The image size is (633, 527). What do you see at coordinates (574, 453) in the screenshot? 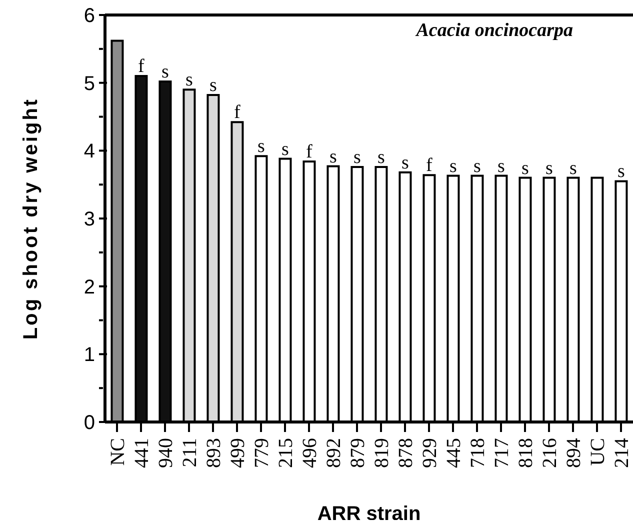
I see `x-tick-label: 894` at bounding box center [574, 453].